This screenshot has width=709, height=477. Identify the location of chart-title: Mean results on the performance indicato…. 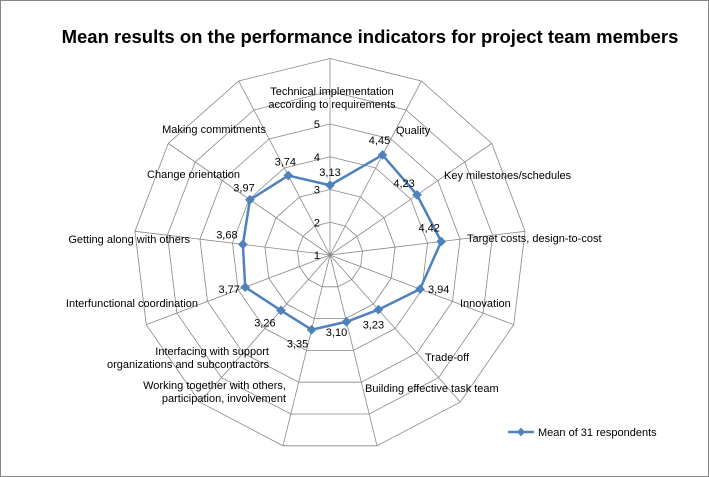
(370, 36).